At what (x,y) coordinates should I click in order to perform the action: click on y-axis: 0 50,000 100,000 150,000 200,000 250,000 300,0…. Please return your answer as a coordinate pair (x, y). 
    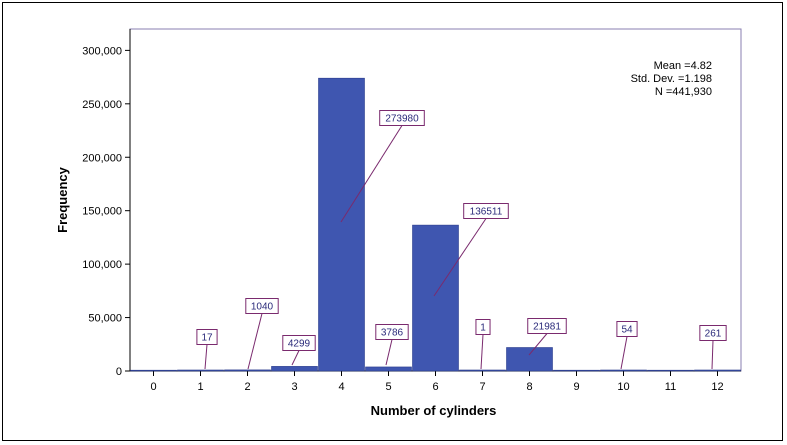
    Looking at the image, I should click on (106, 203).